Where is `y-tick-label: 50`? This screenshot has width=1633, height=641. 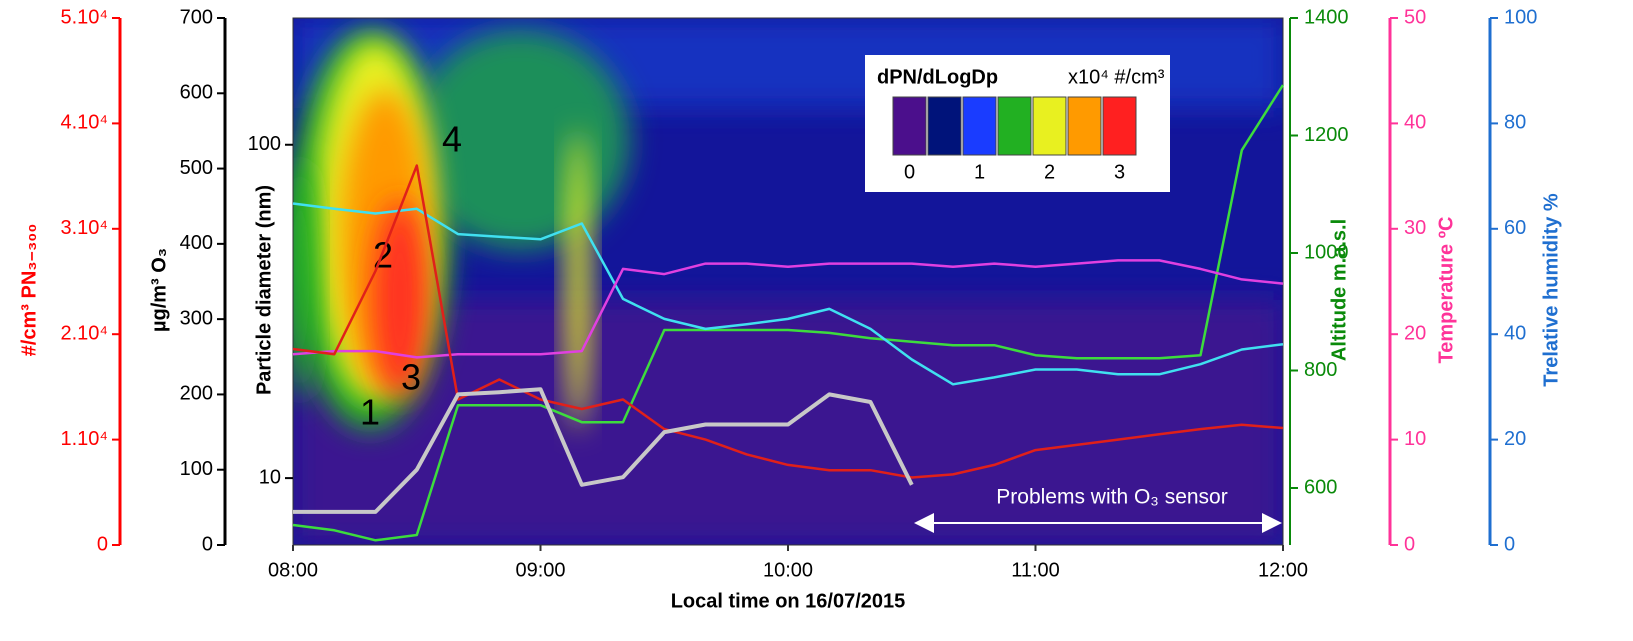
y-tick-label: 50 is located at coordinates (1415, 17).